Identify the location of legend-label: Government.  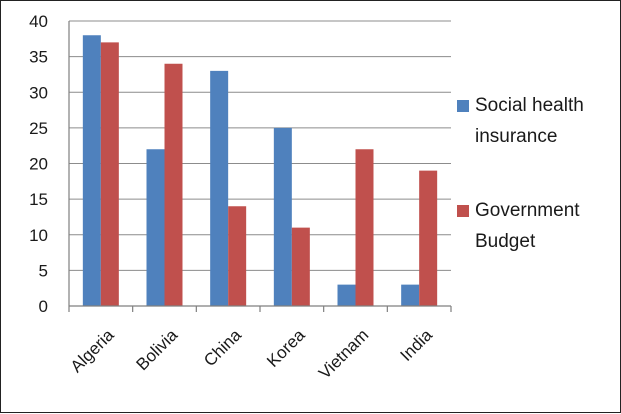
(527, 210).